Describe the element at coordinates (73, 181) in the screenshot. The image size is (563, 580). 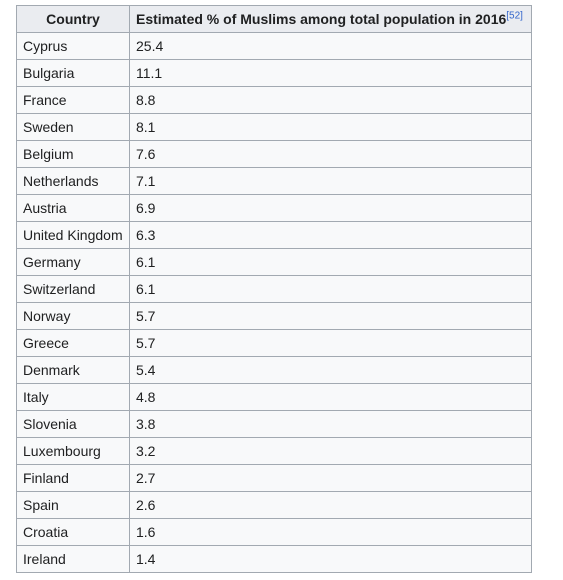
I see `country-cell: Netherlands` at that location.